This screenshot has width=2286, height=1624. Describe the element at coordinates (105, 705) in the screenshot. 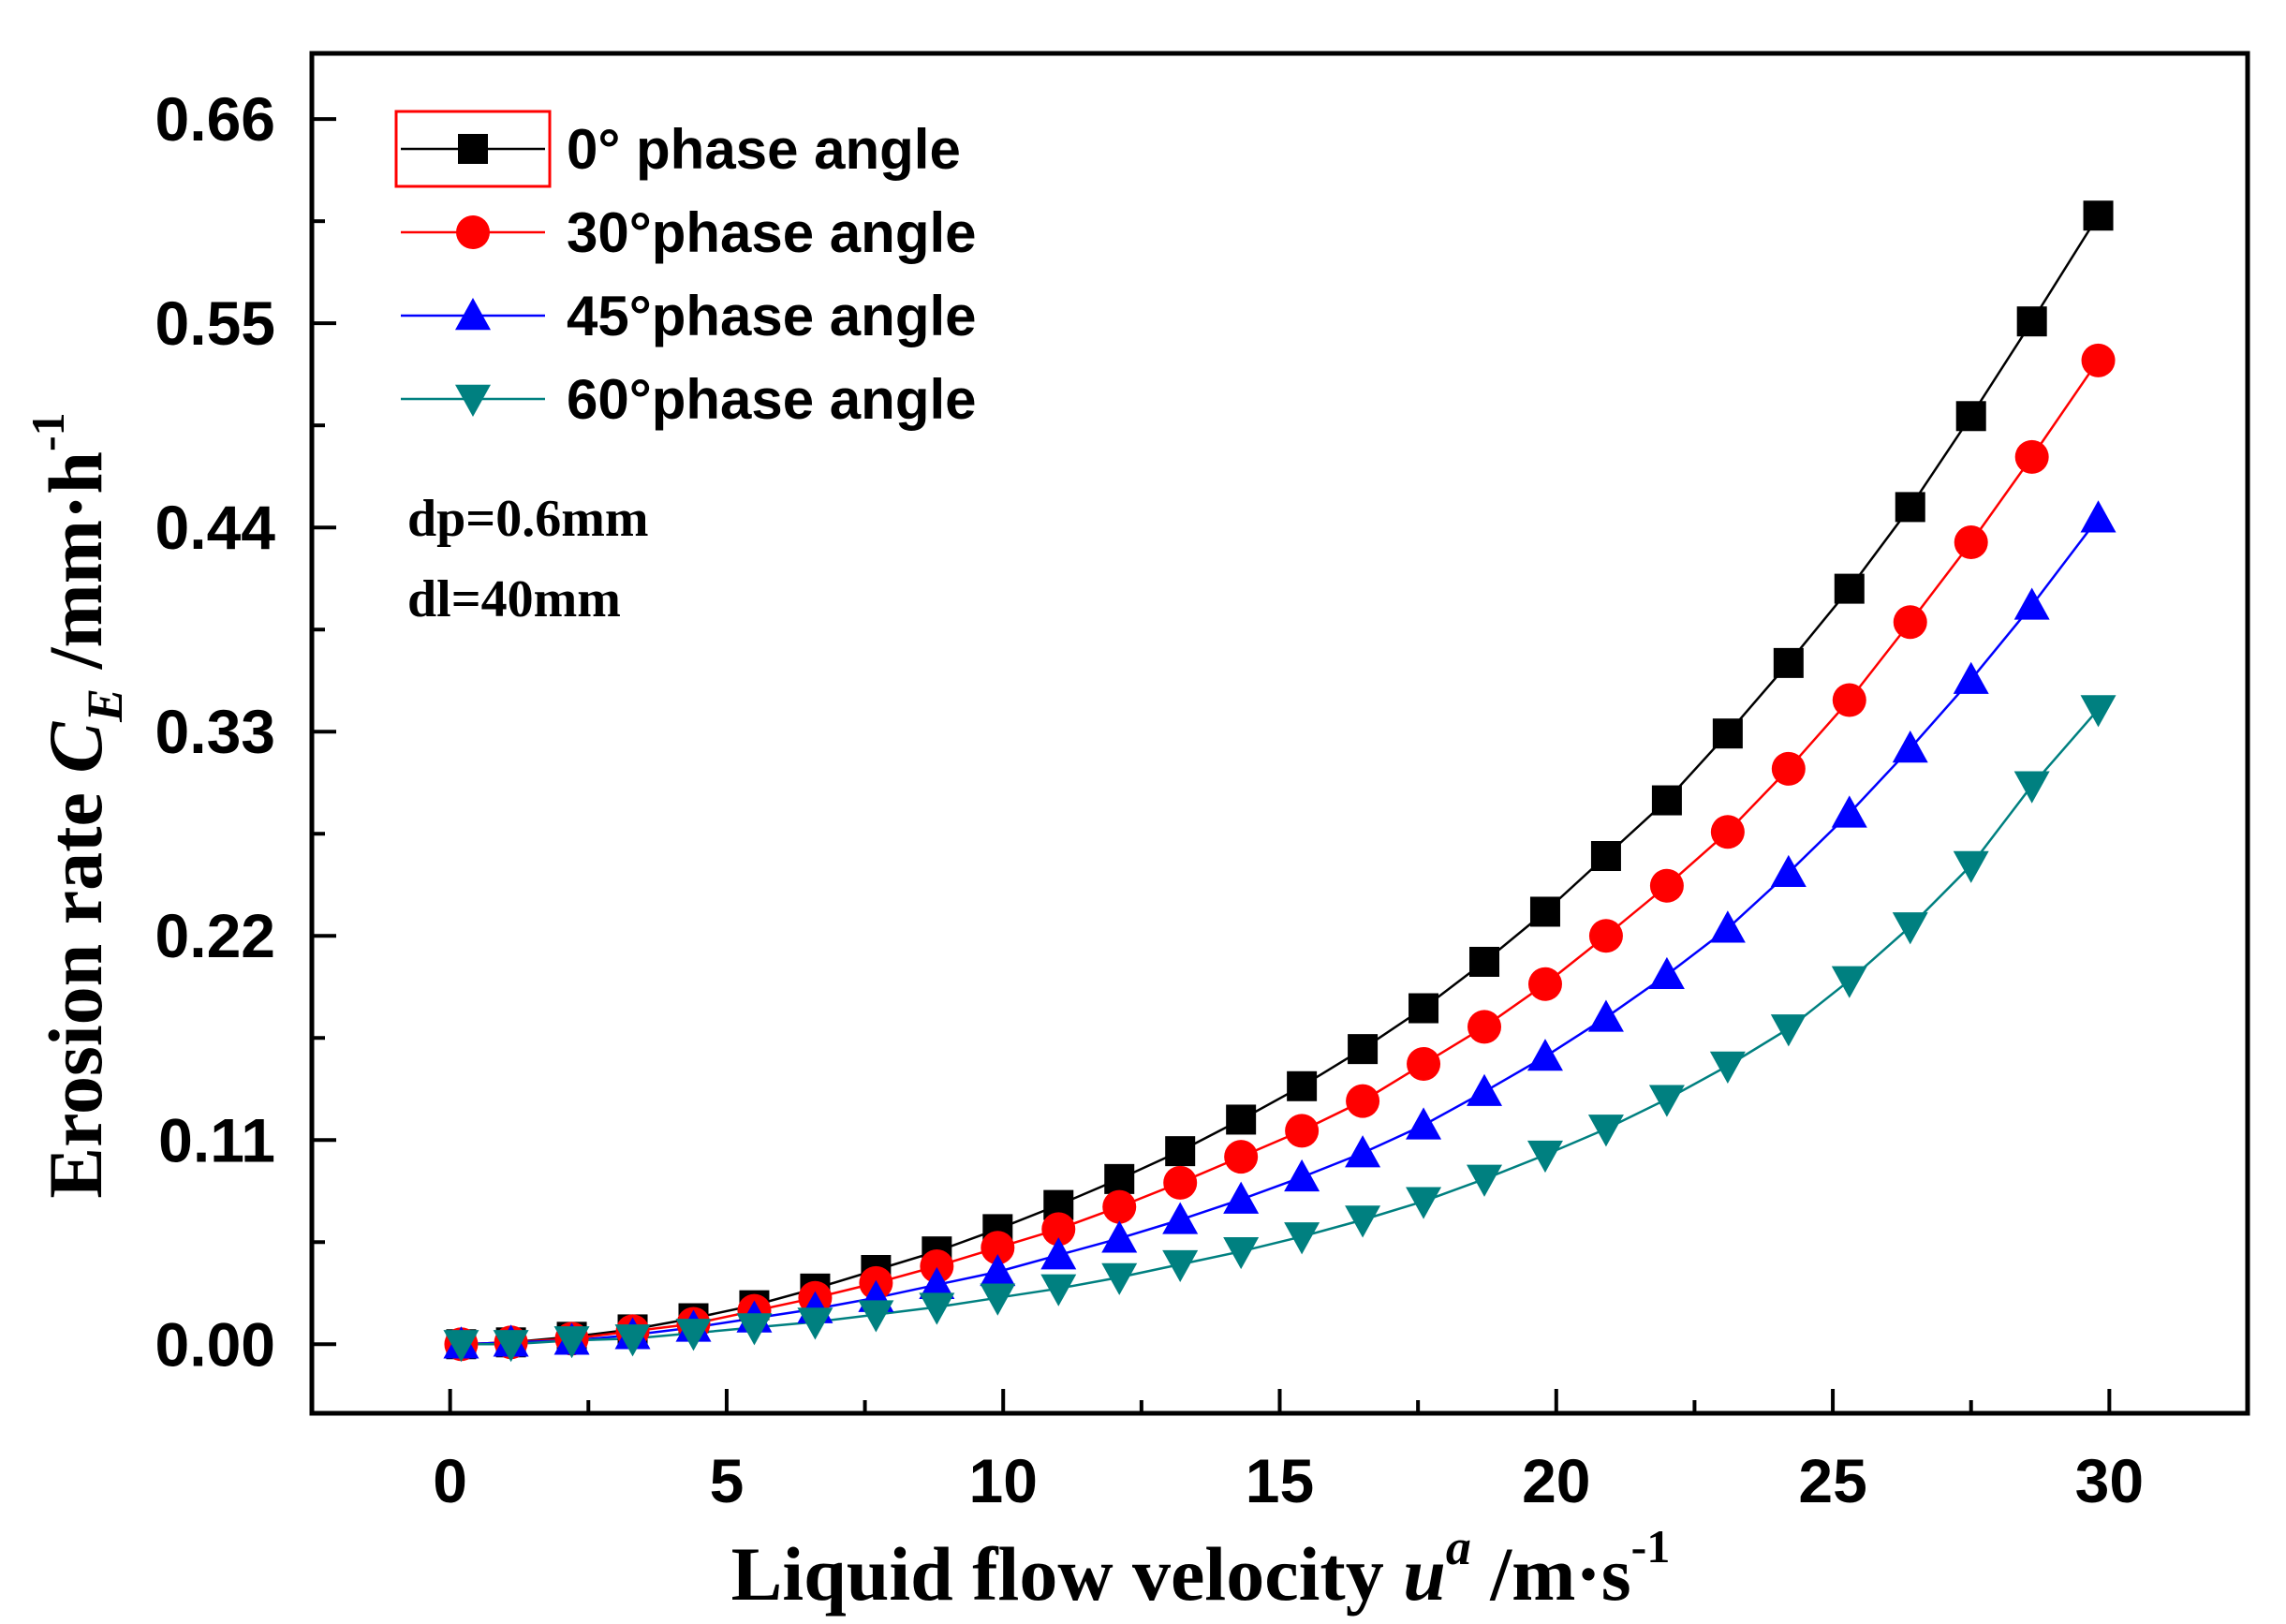

I see `y-axis-title-sub: E` at that location.